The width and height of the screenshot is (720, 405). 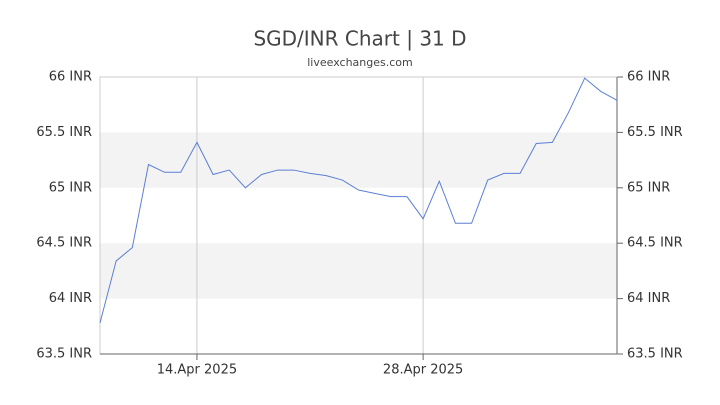 I want to click on y-tick-label: 63.5 INR, so click(x=64, y=354).